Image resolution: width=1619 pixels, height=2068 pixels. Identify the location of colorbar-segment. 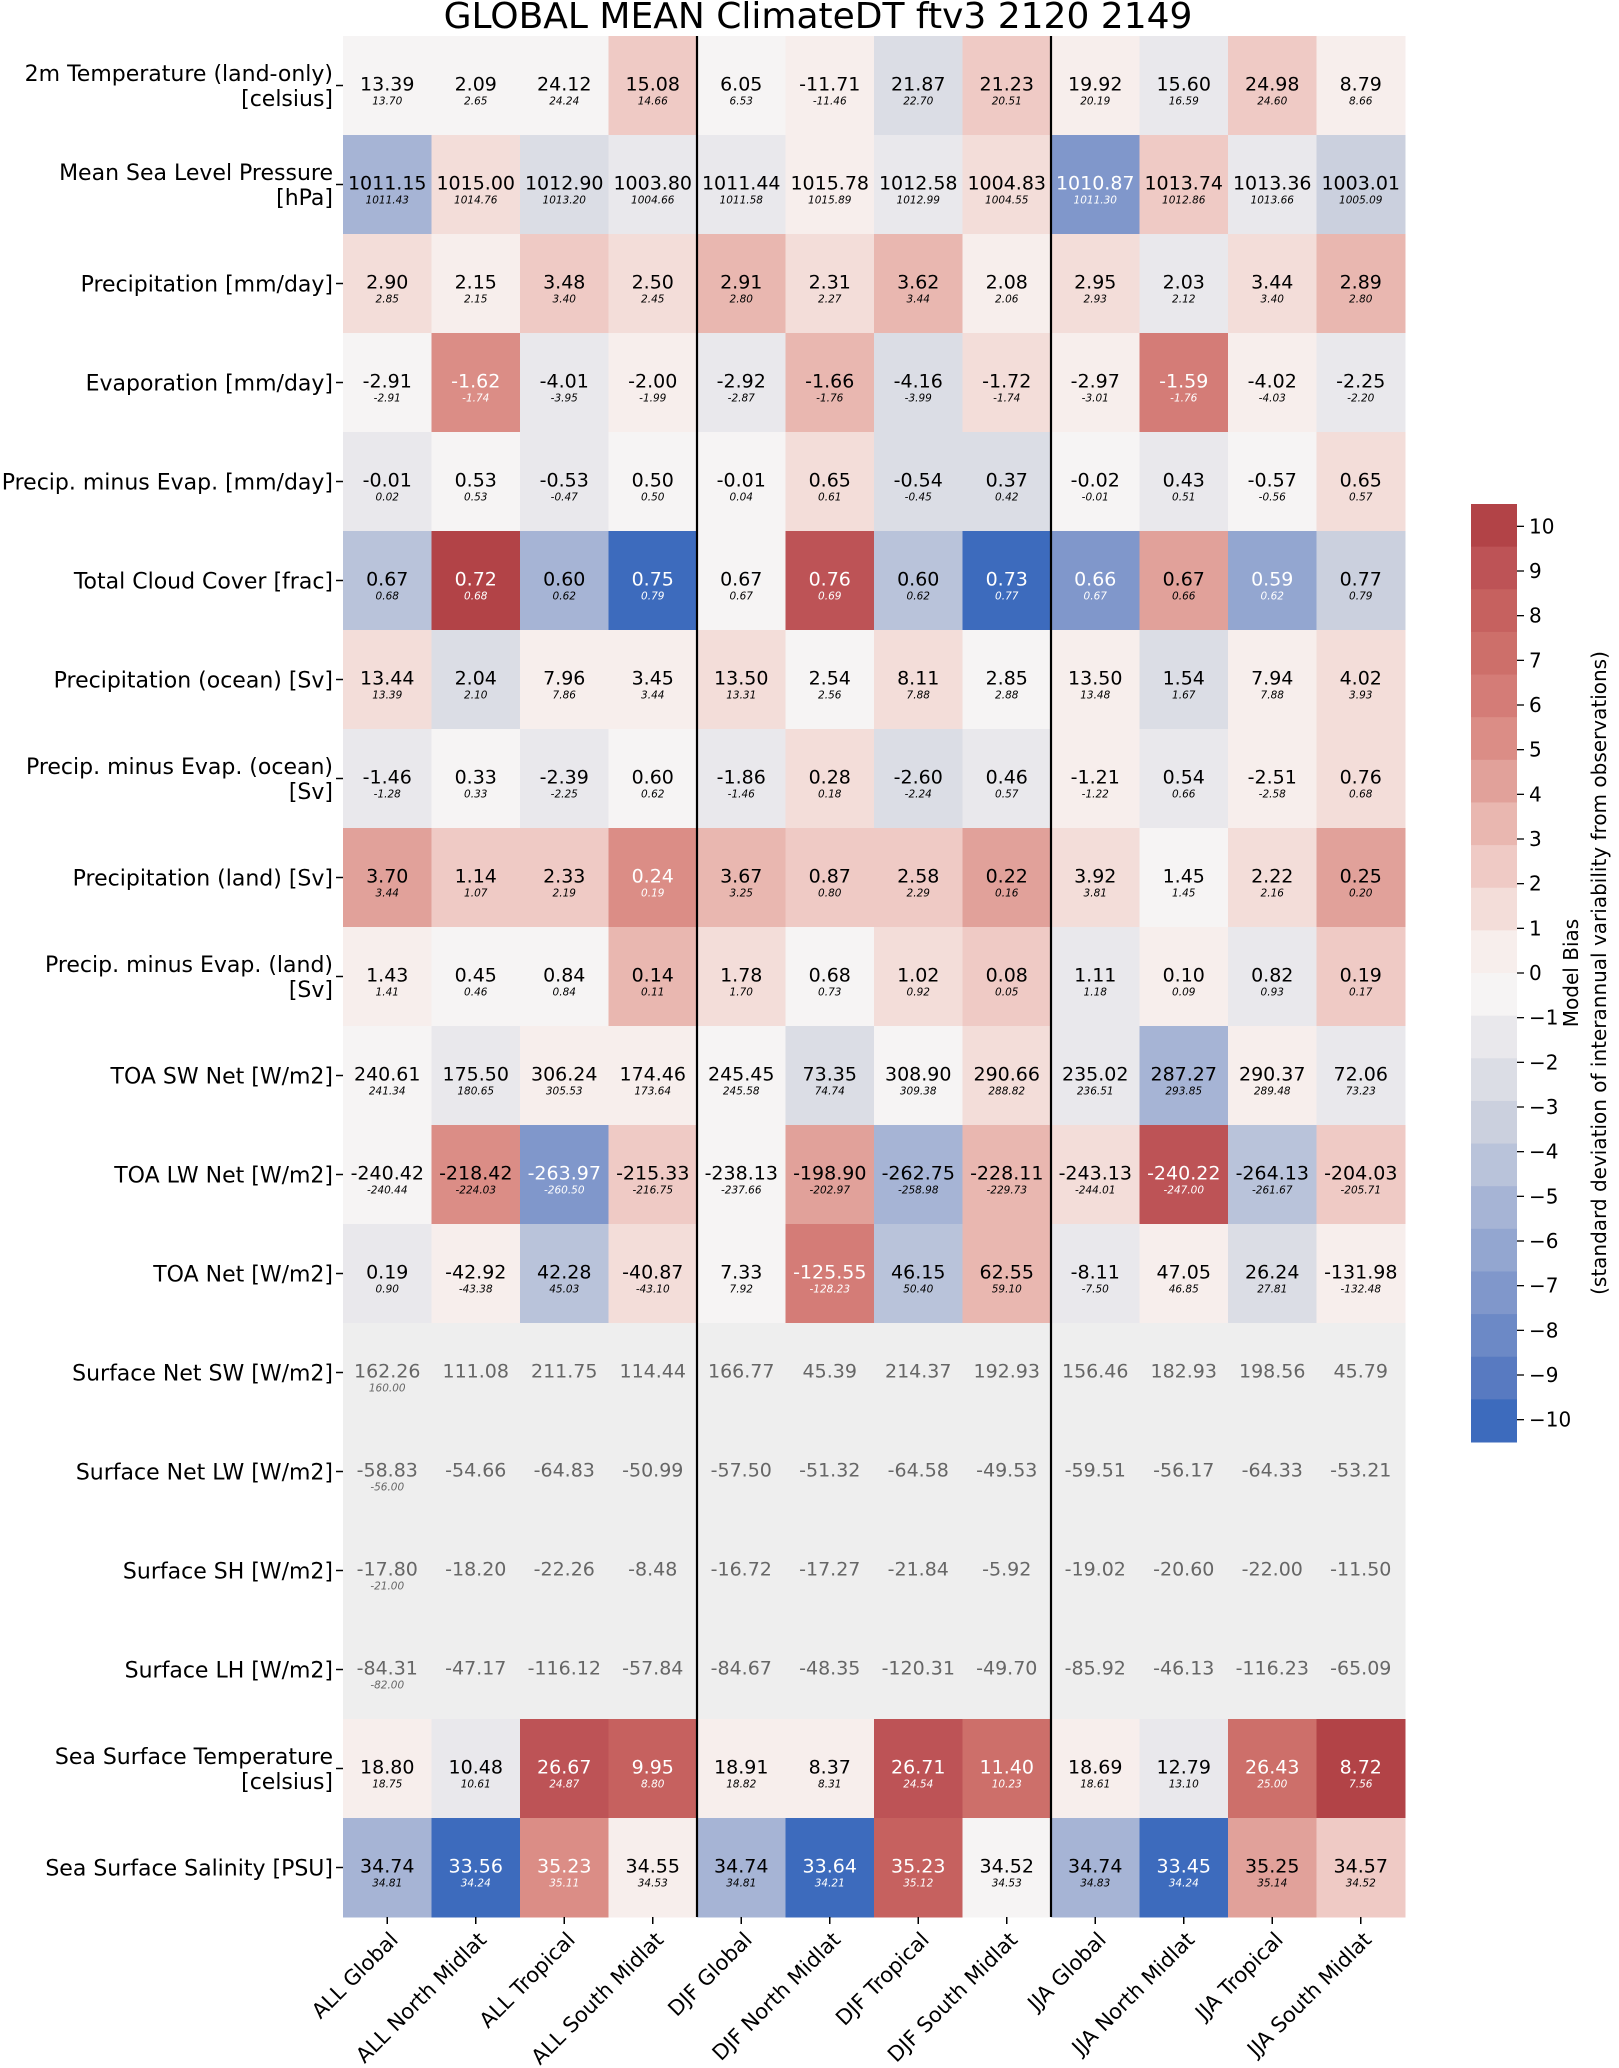
(1494, 1336).